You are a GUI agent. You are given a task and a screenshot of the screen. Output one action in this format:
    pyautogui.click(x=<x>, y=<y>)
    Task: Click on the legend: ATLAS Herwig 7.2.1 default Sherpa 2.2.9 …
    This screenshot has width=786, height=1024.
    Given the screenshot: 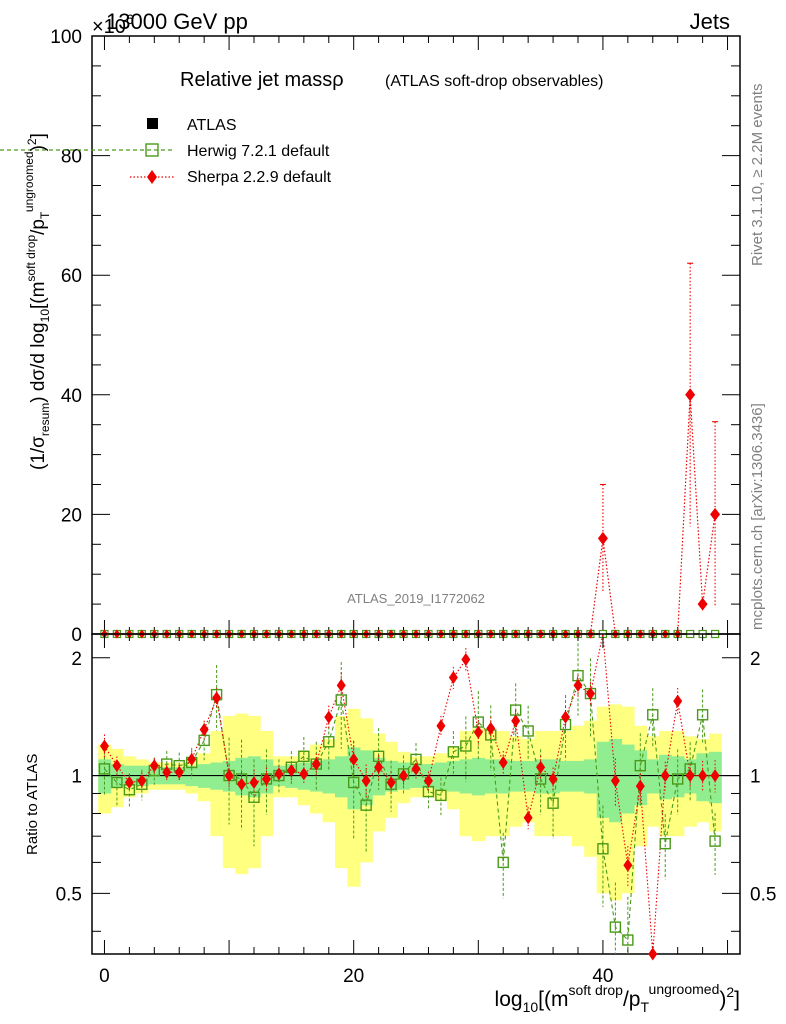 What is the action you would take?
    pyautogui.click(x=166, y=151)
    